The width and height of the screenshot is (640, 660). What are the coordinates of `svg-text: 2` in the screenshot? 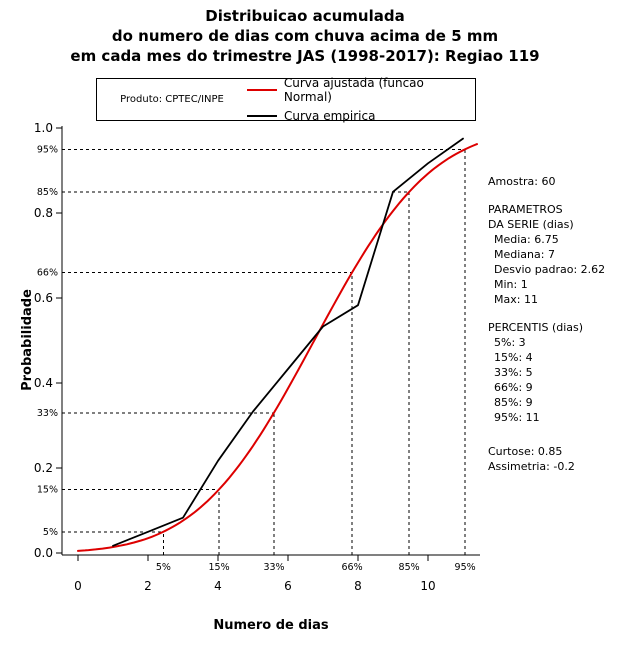 It's located at (148, 586).